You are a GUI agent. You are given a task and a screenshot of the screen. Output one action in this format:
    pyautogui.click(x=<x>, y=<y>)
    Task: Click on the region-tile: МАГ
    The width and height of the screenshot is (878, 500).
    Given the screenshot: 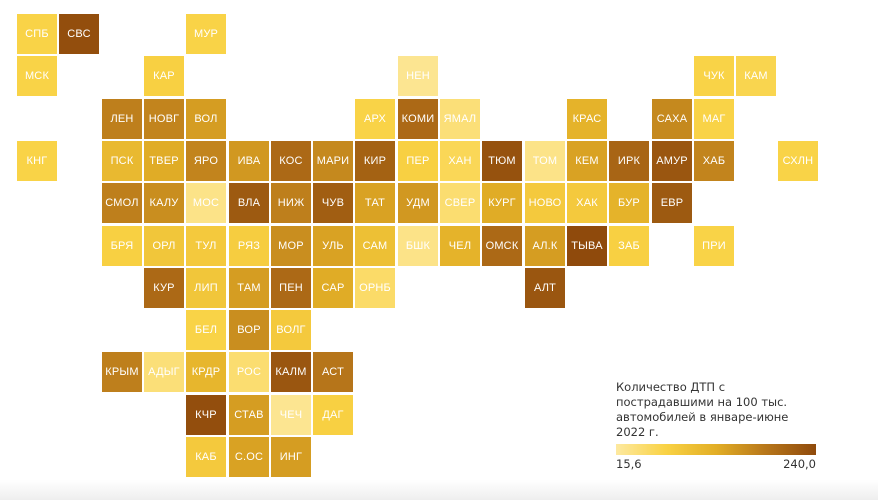 What is the action you would take?
    pyautogui.click(x=714, y=119)
    